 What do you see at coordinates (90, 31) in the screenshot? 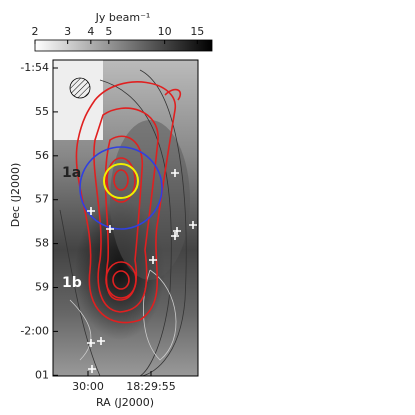
I see `colorbar-tick-label: 4` at bounding box center [90, 31].